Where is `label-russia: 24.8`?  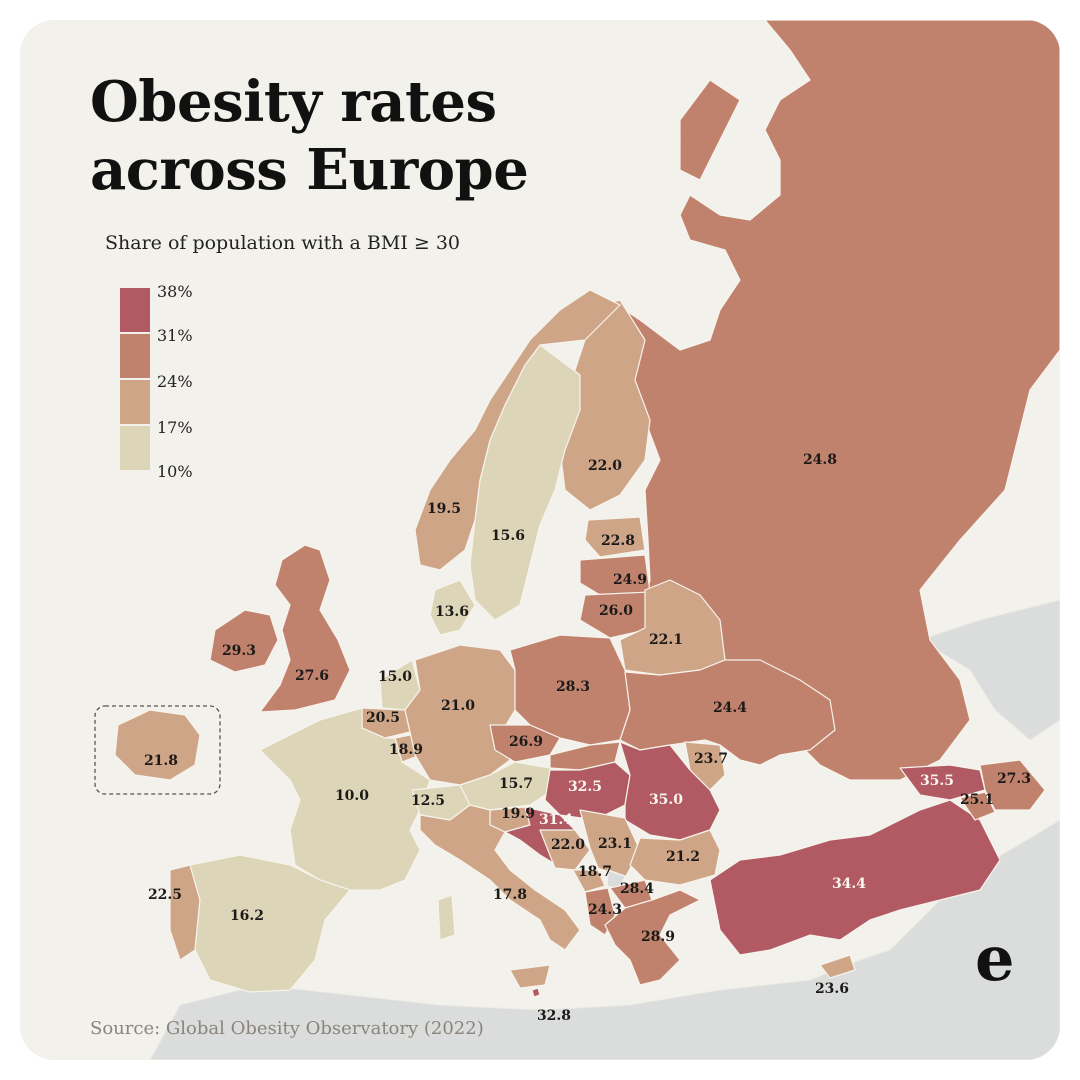 label-russia: 24.8 is located at coordinates (820, 460).